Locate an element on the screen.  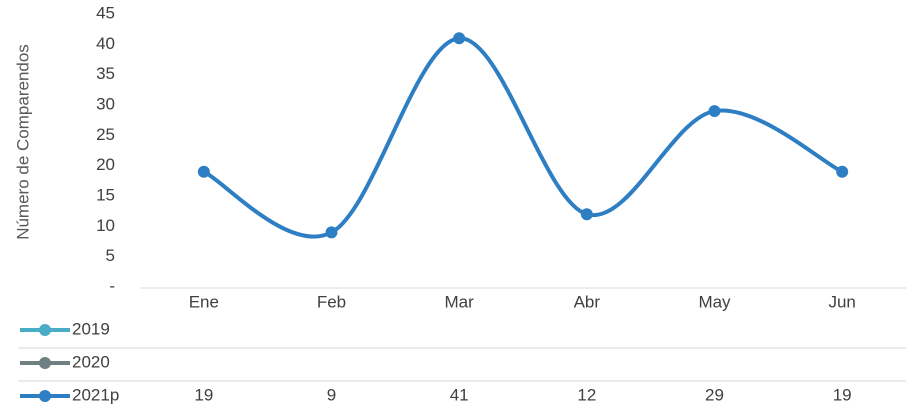
legend-label: 2020 is located at coordinates (91, 361).